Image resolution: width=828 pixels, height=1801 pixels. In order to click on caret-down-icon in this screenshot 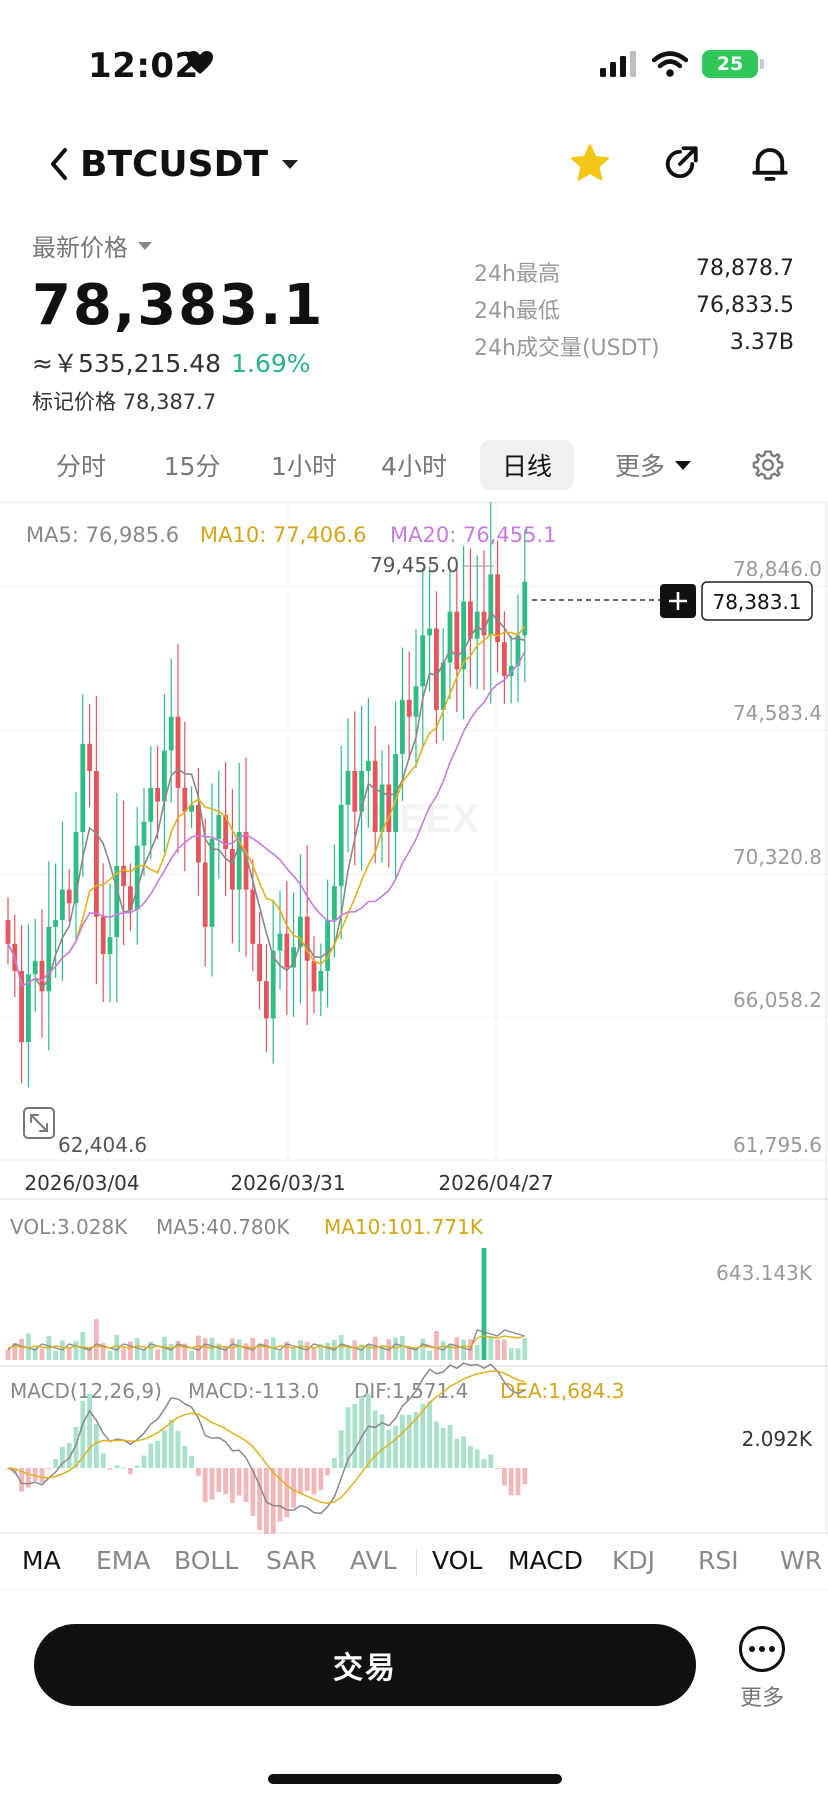, I will do `click(683, 465)`.